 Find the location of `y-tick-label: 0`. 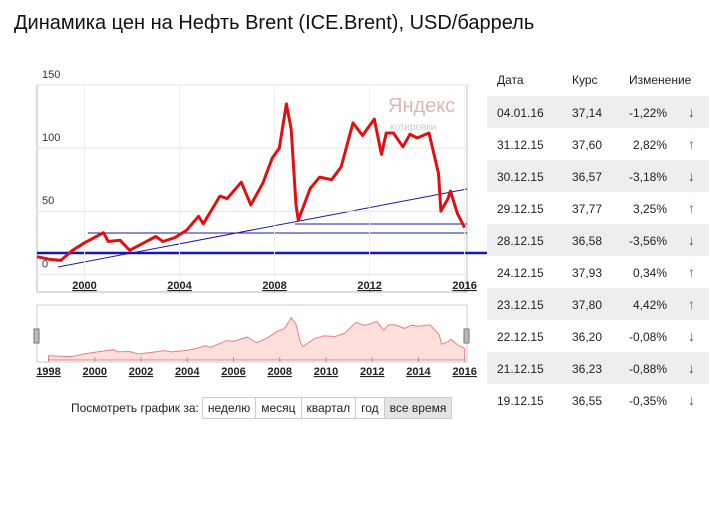

y-tick-label: 0 is located at coordinates (45, 264).